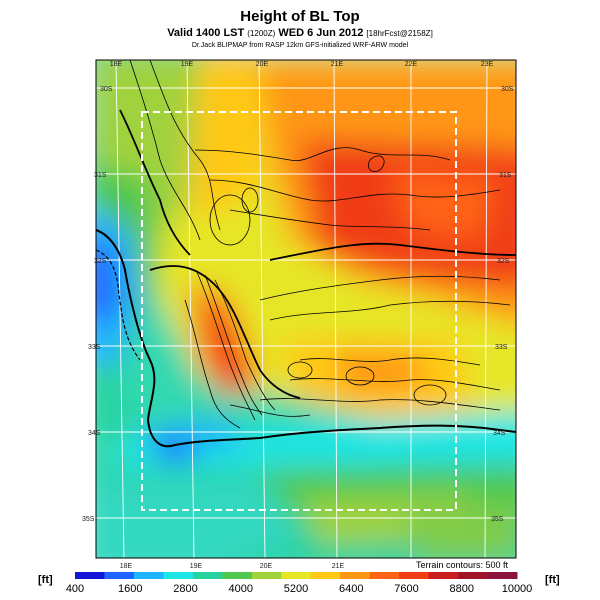 The width and height of the screenshot is (600, 600). Describe the element at coordinates (487, 64) in the screenshot. I see `svg-text: 23E` at that location.